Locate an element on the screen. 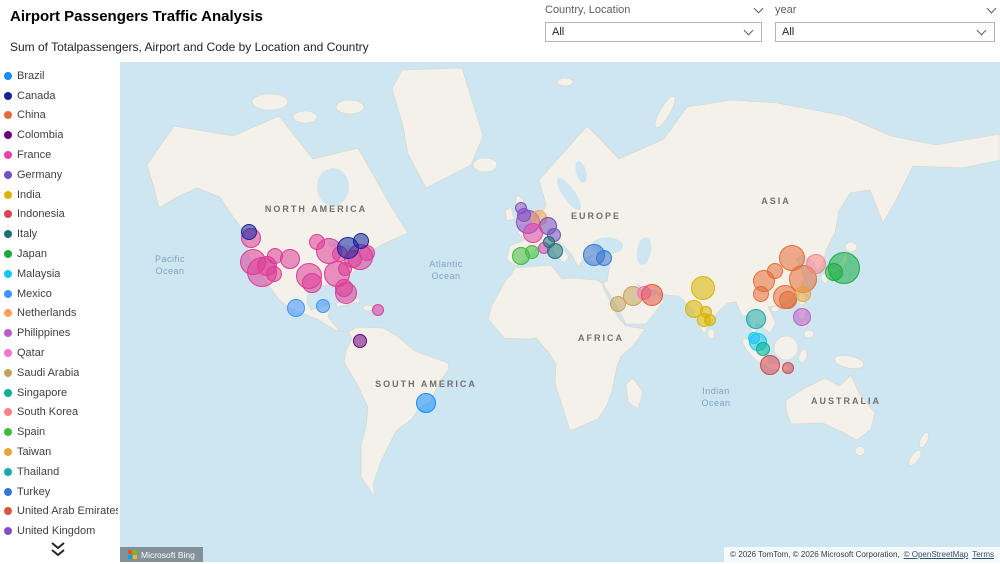 This screenshot has width=1000, height=564. legend-item-india: India is located at coordinates (60, 195).